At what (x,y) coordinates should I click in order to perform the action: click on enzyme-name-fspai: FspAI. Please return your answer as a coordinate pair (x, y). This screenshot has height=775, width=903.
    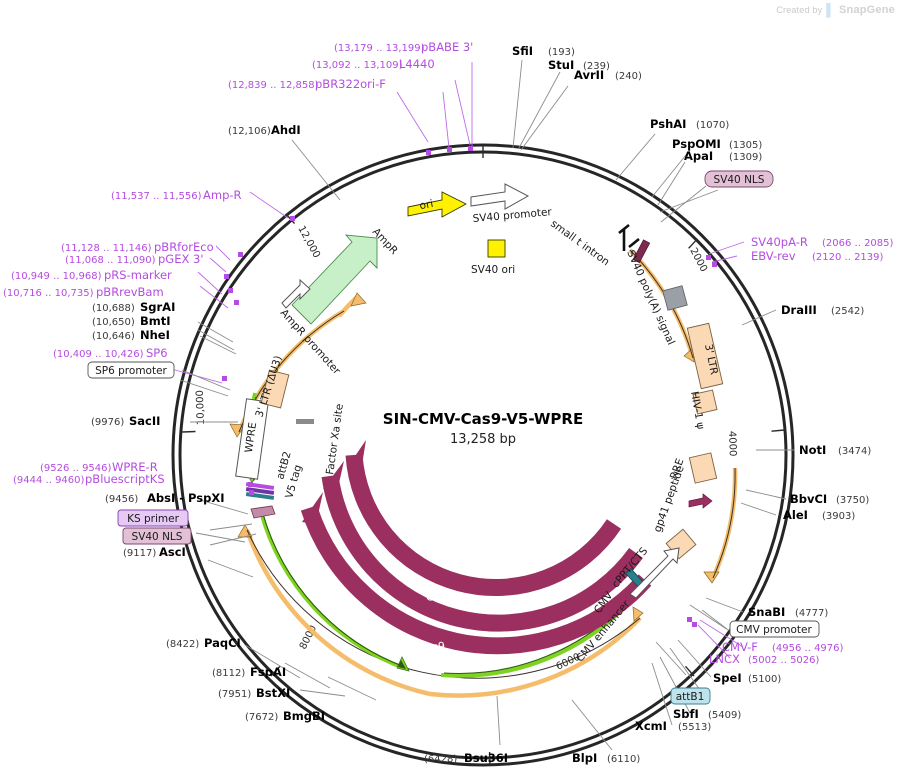
    Looking at the image, I should click on (268, 672).